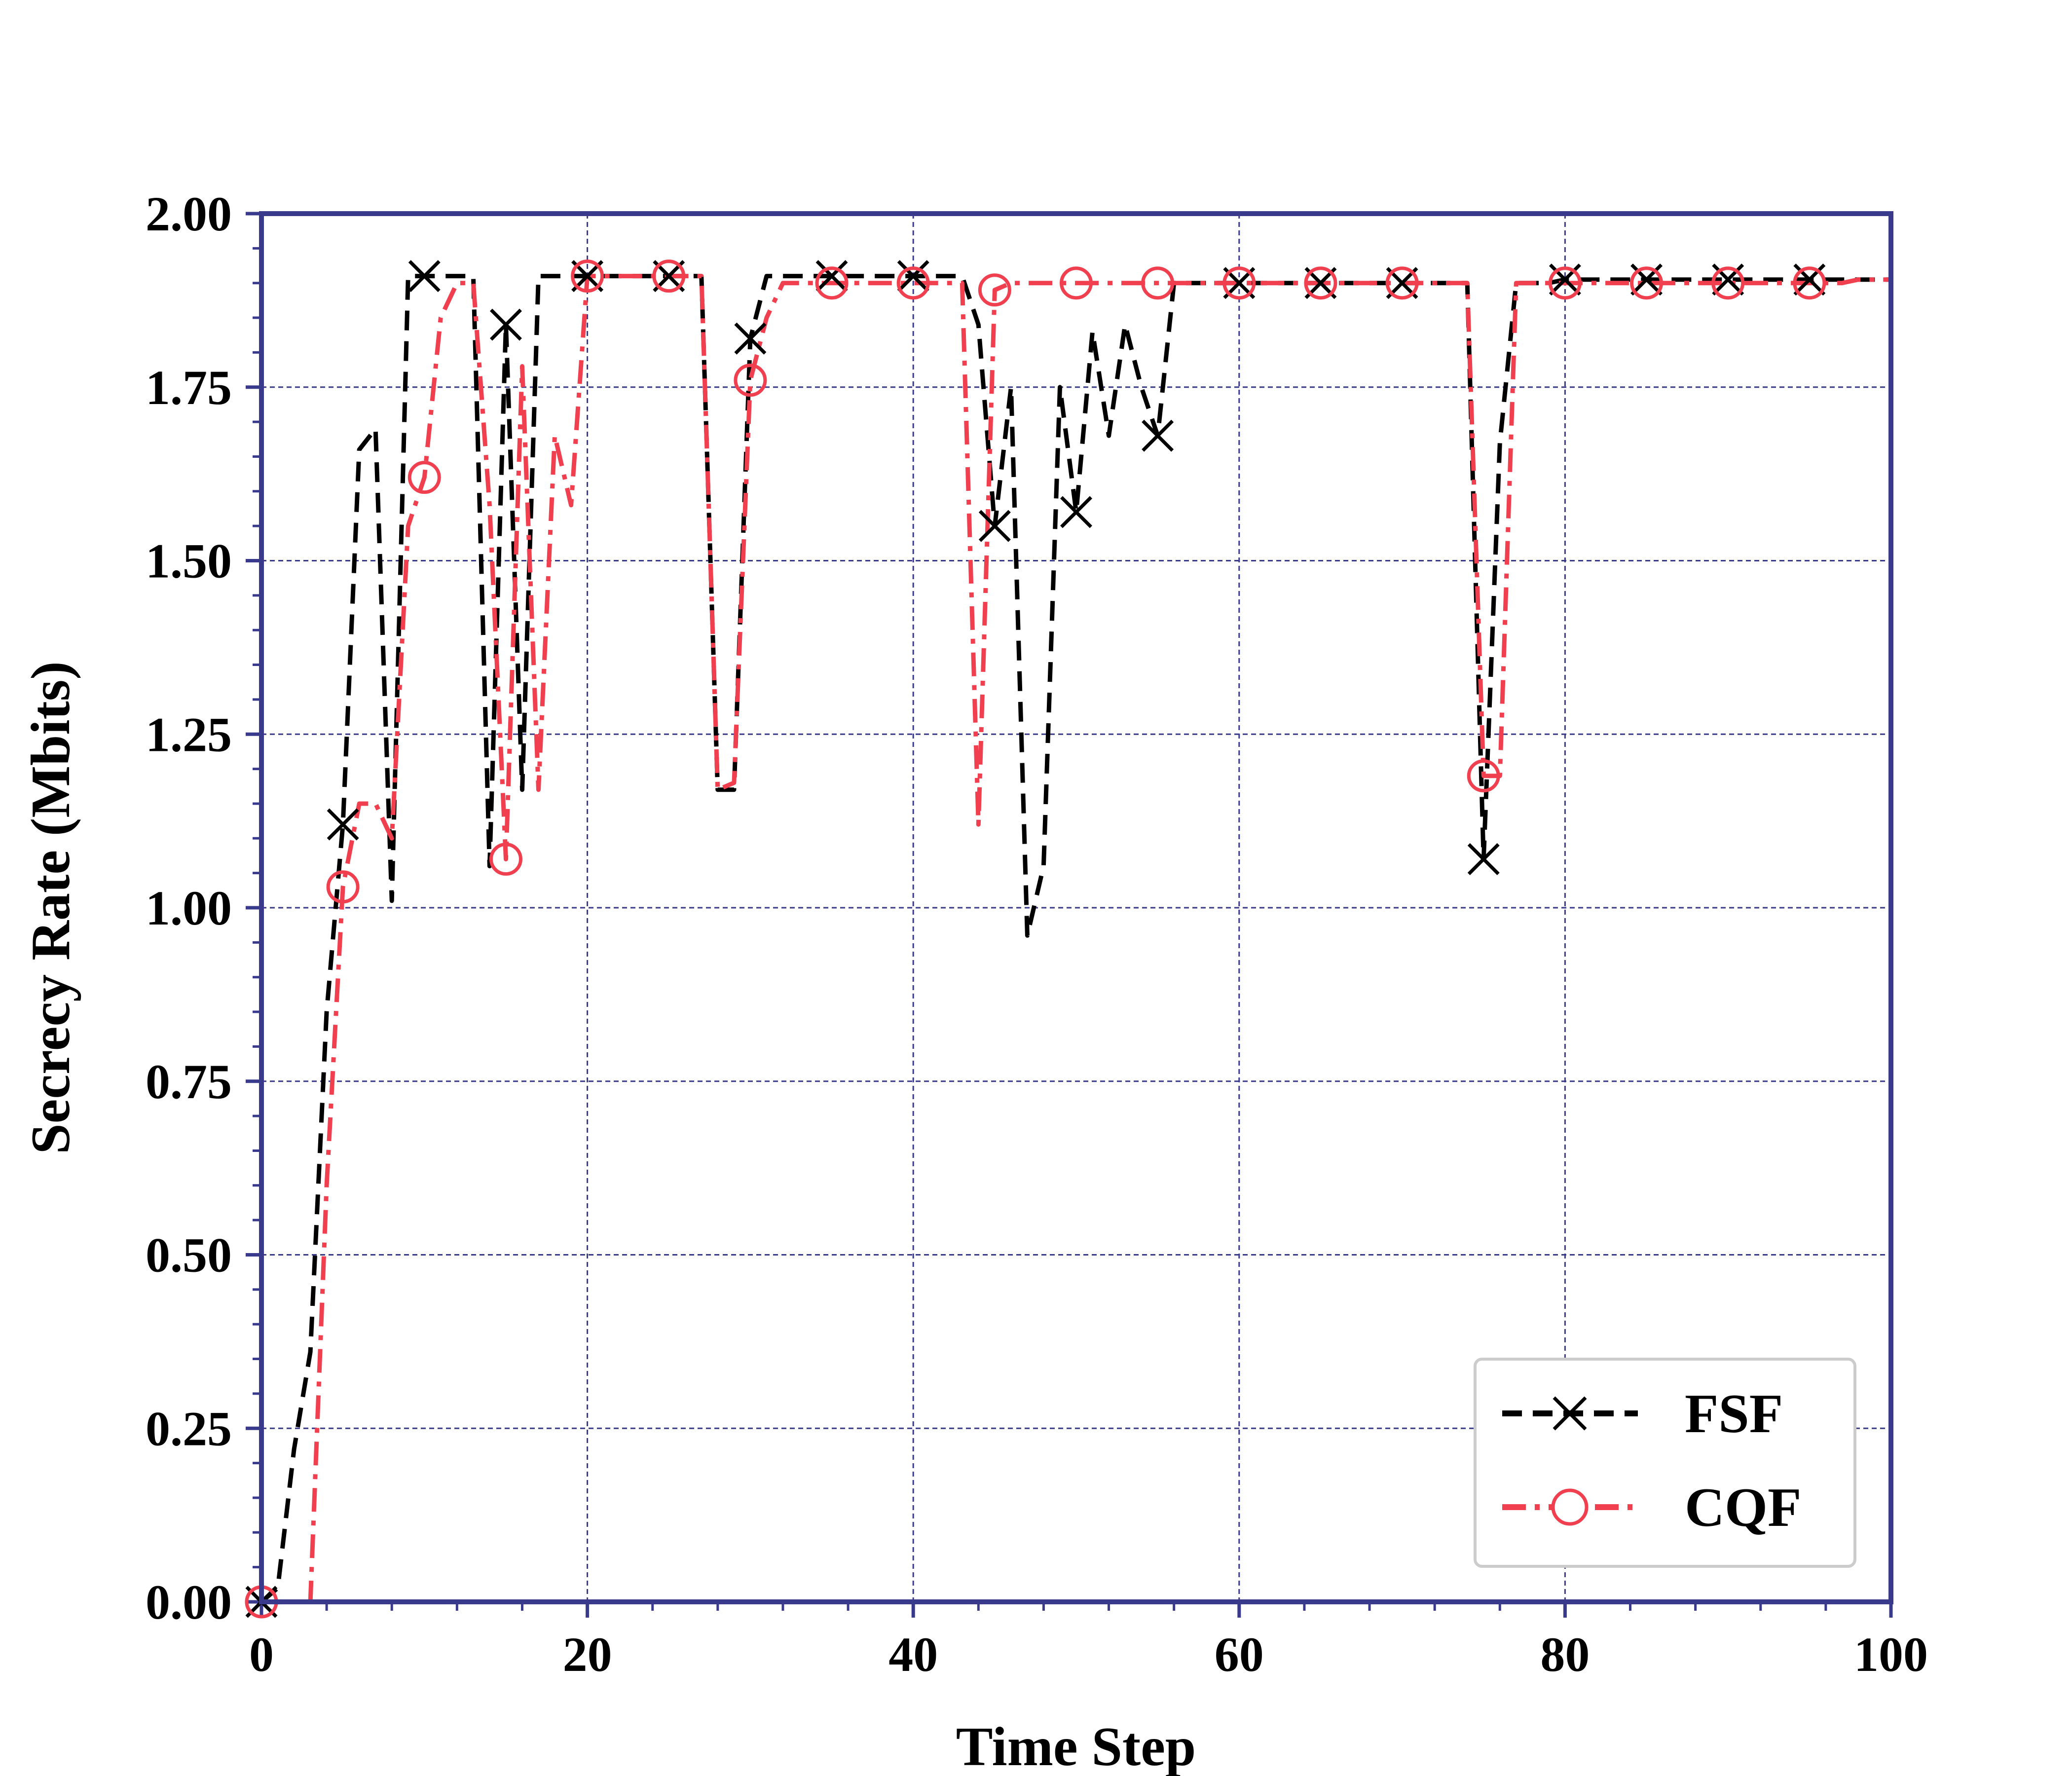 This screenshot has width=2072, height=1776. What do you see at coordinates (1089, 1655) in the screenshot?
I see `x-tick-labels: 0 20 40 60 80 100` at bounding box center [1089, 1655].